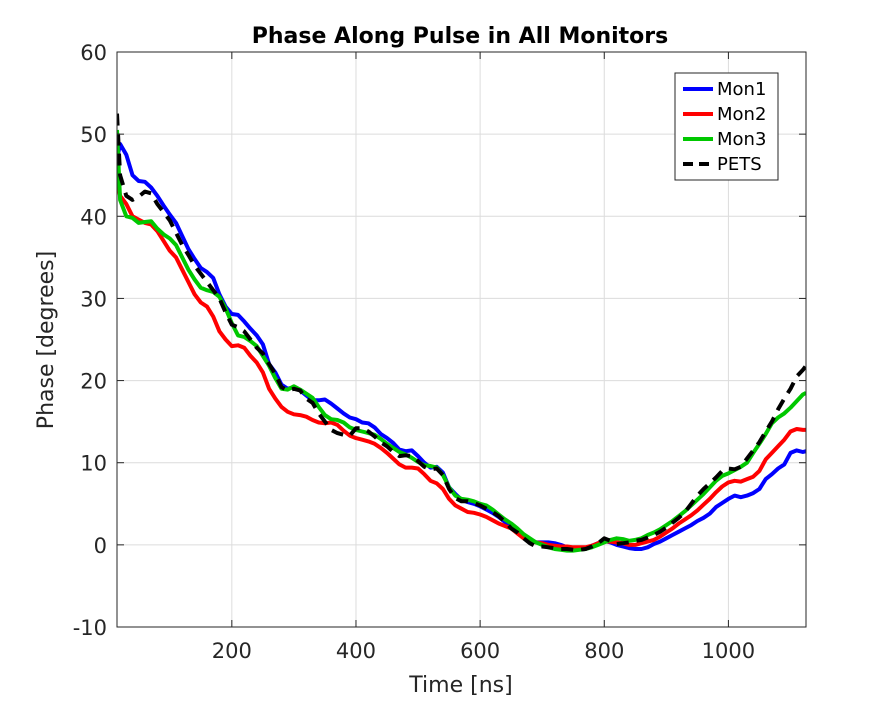  What do you see at coordinates (93, 464) in the screenshot?
I see `y-tick-label: 10` at bounding box center [93, 464].